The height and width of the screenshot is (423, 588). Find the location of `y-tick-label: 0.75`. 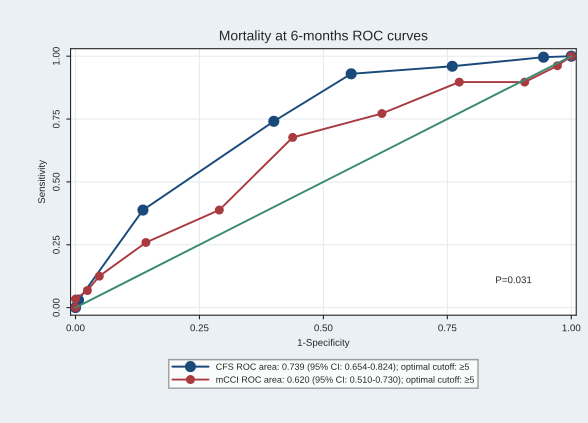

y-tick-label: 0.75 is located at coordinates (56, 119).